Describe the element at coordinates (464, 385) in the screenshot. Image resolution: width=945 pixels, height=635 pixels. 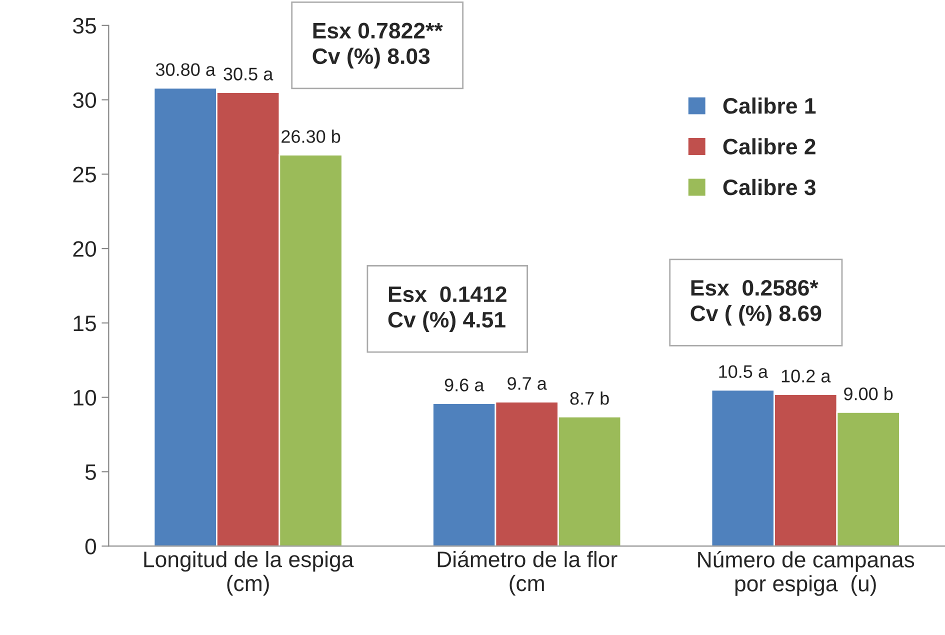
I see `data-label: 9.6 a` at that location.